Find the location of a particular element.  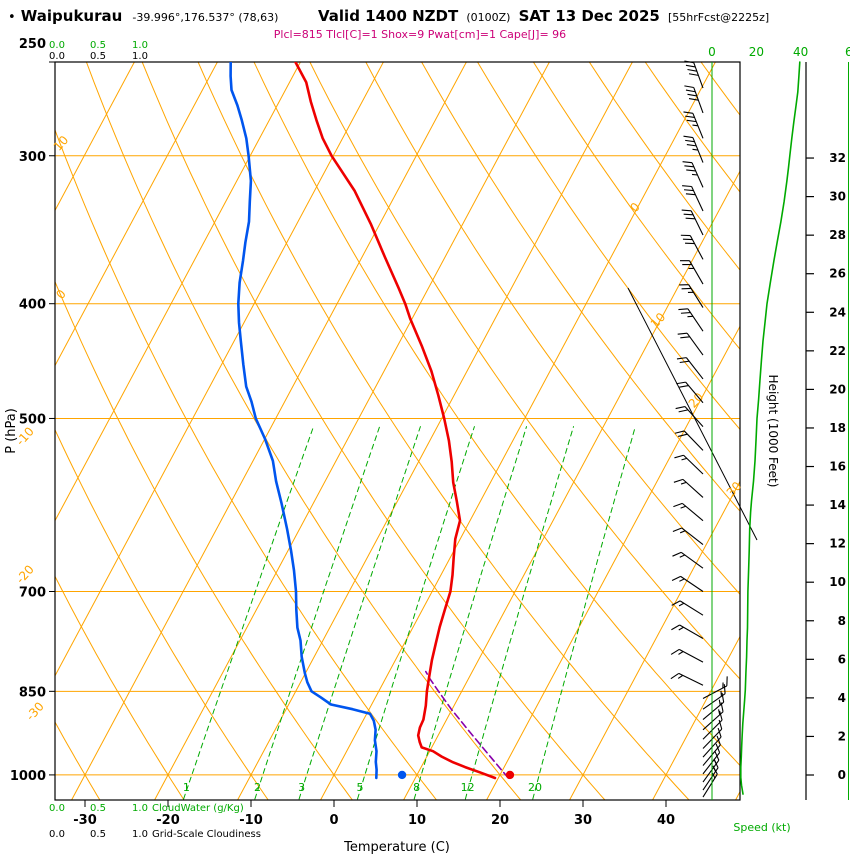

dewpoint-curve is located at coordinates (303, 421).